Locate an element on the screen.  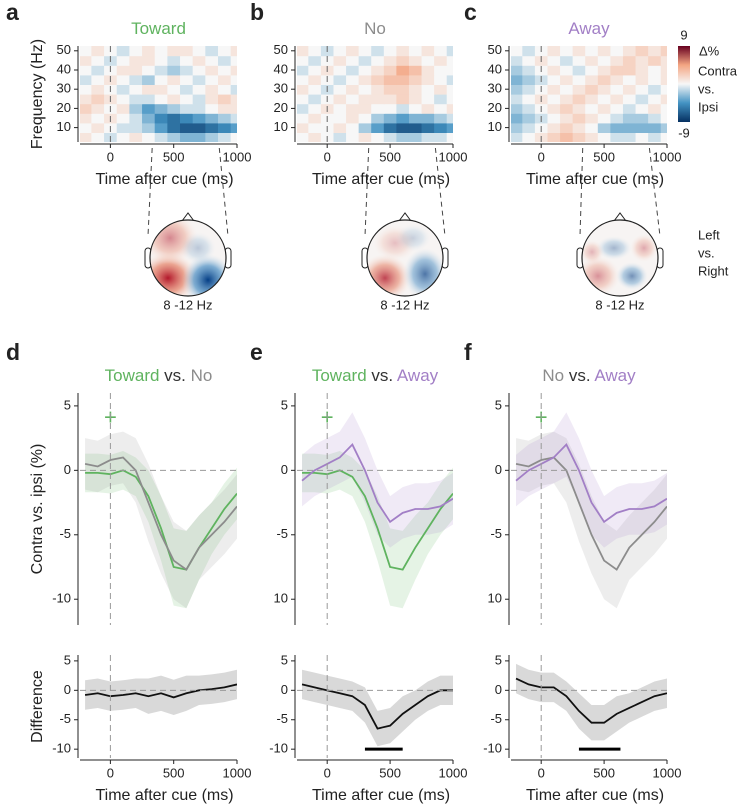
series-group is located at coordinates (377, 510).